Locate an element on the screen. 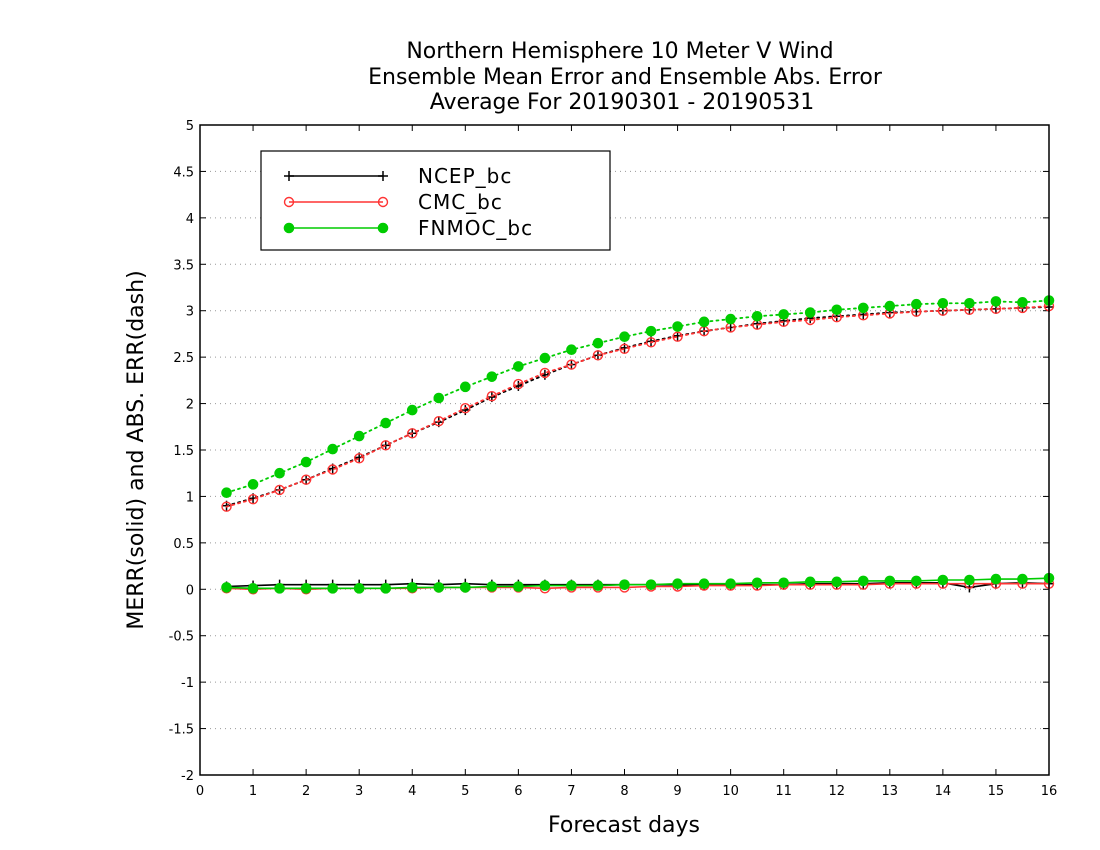 The width and height of the screenshot is (1100, 850). x-tick-label: 14 is located at coordinates (943, 791).